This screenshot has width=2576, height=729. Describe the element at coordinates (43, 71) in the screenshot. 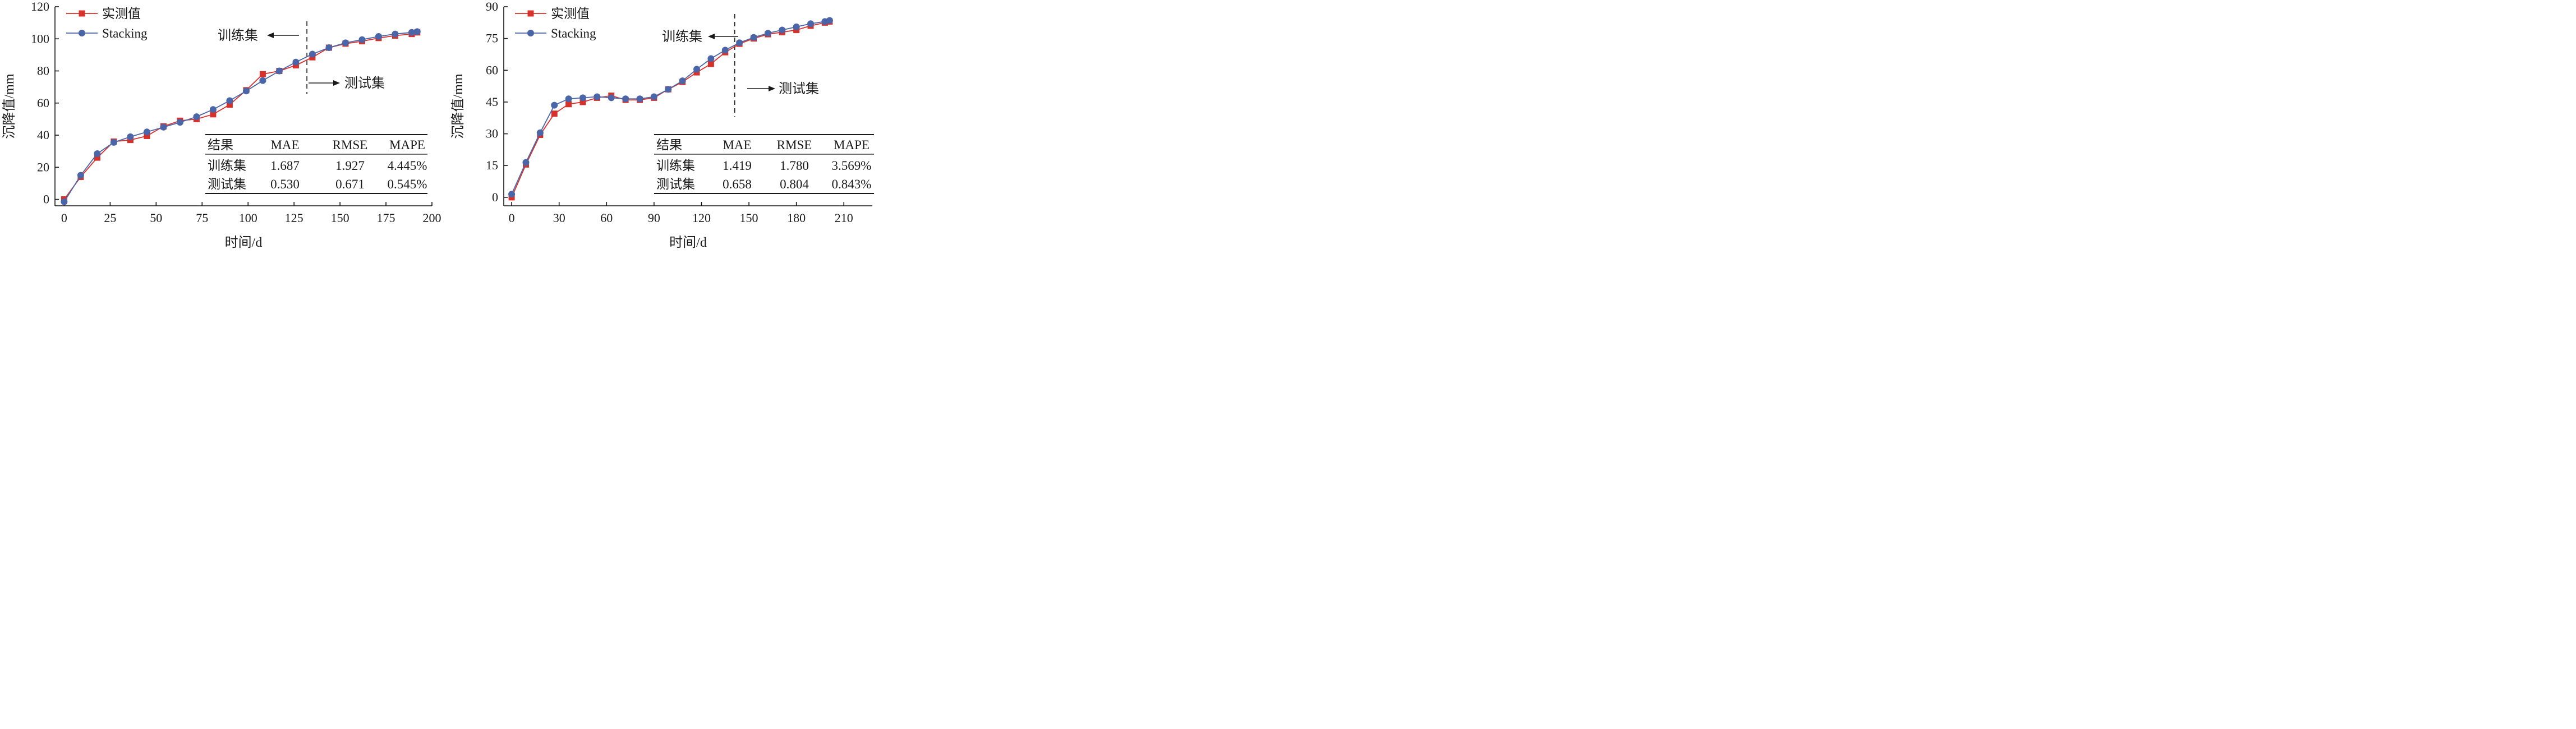

I see `y-tick-label: 80` at that location.